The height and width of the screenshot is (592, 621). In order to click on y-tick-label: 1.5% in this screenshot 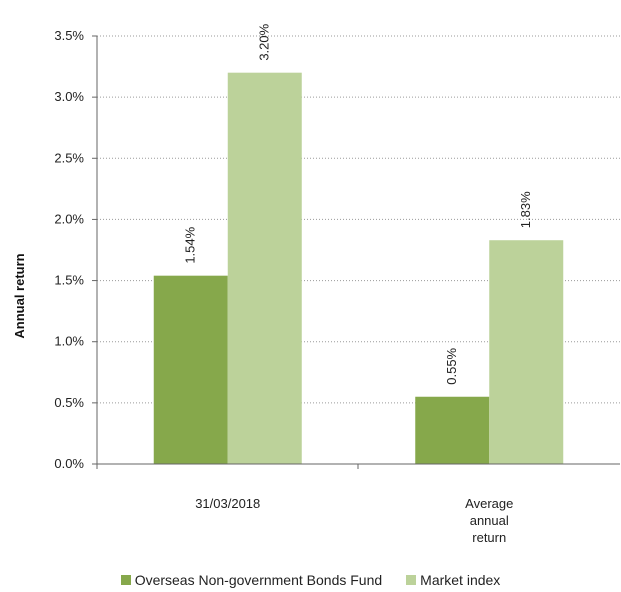, I will do `click(69, 280)`.